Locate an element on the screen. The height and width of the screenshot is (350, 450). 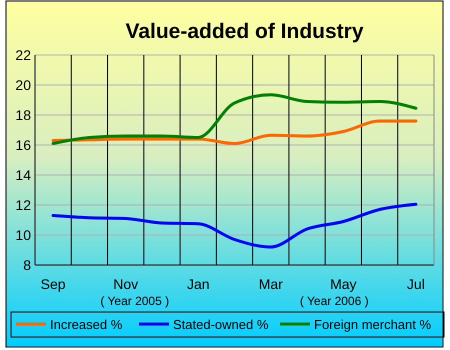
x-tick-label: Jan is located at coordinates (198, 284).